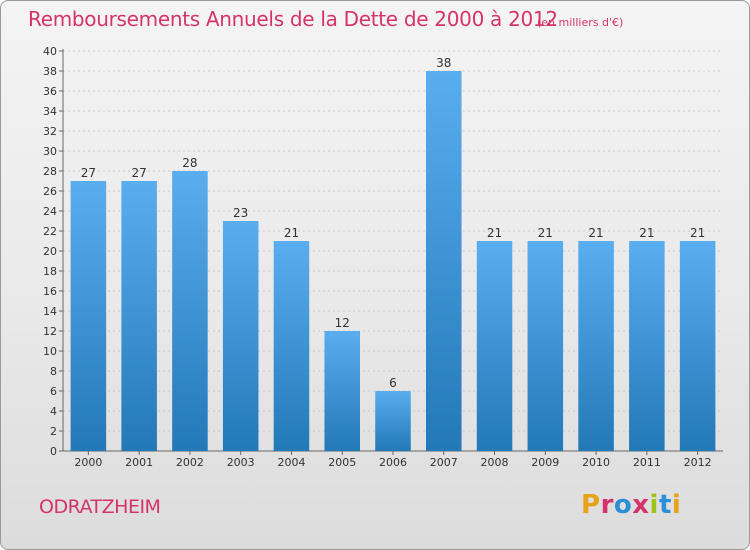 The width and height of the screenshot is (750, 550). Describe the element at coordinates (53, 391) in the screenshot. I see `y-tick-label: 6` at that location.